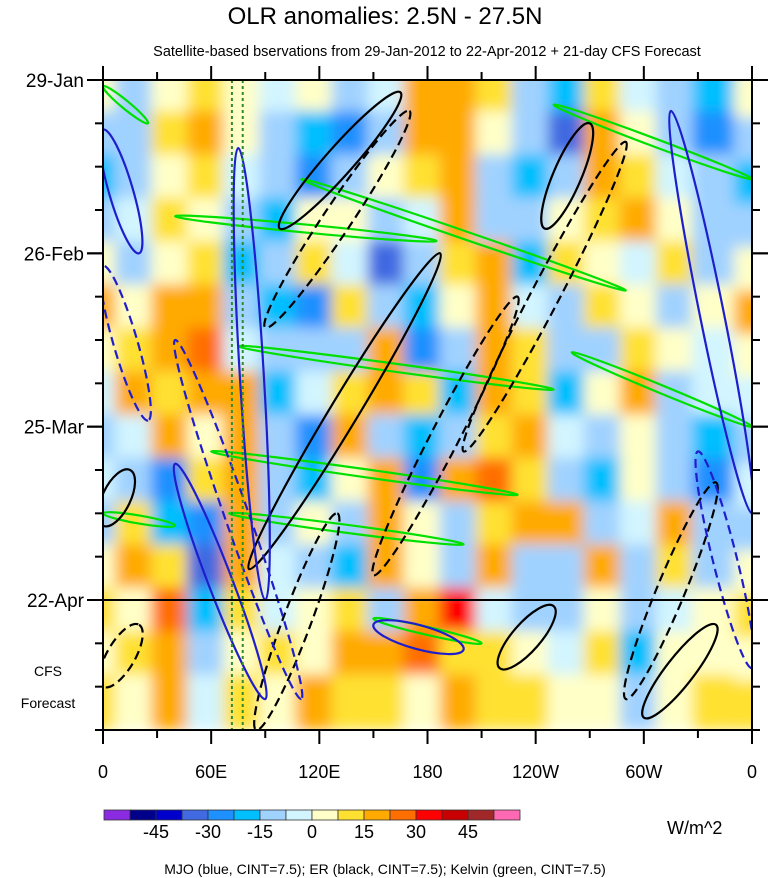 Image resolution: width=770 pixels, height=878 pixels. I want to click on colorbar-label: 15, so click(364, 832).